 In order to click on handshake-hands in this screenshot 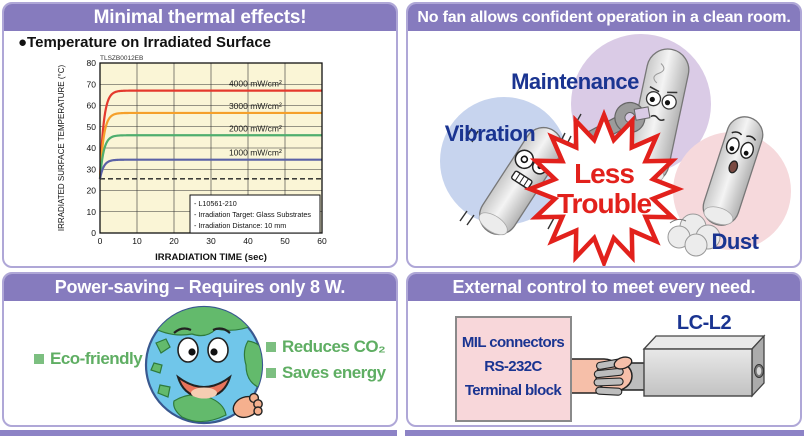, I will do `click(613, 376)`.